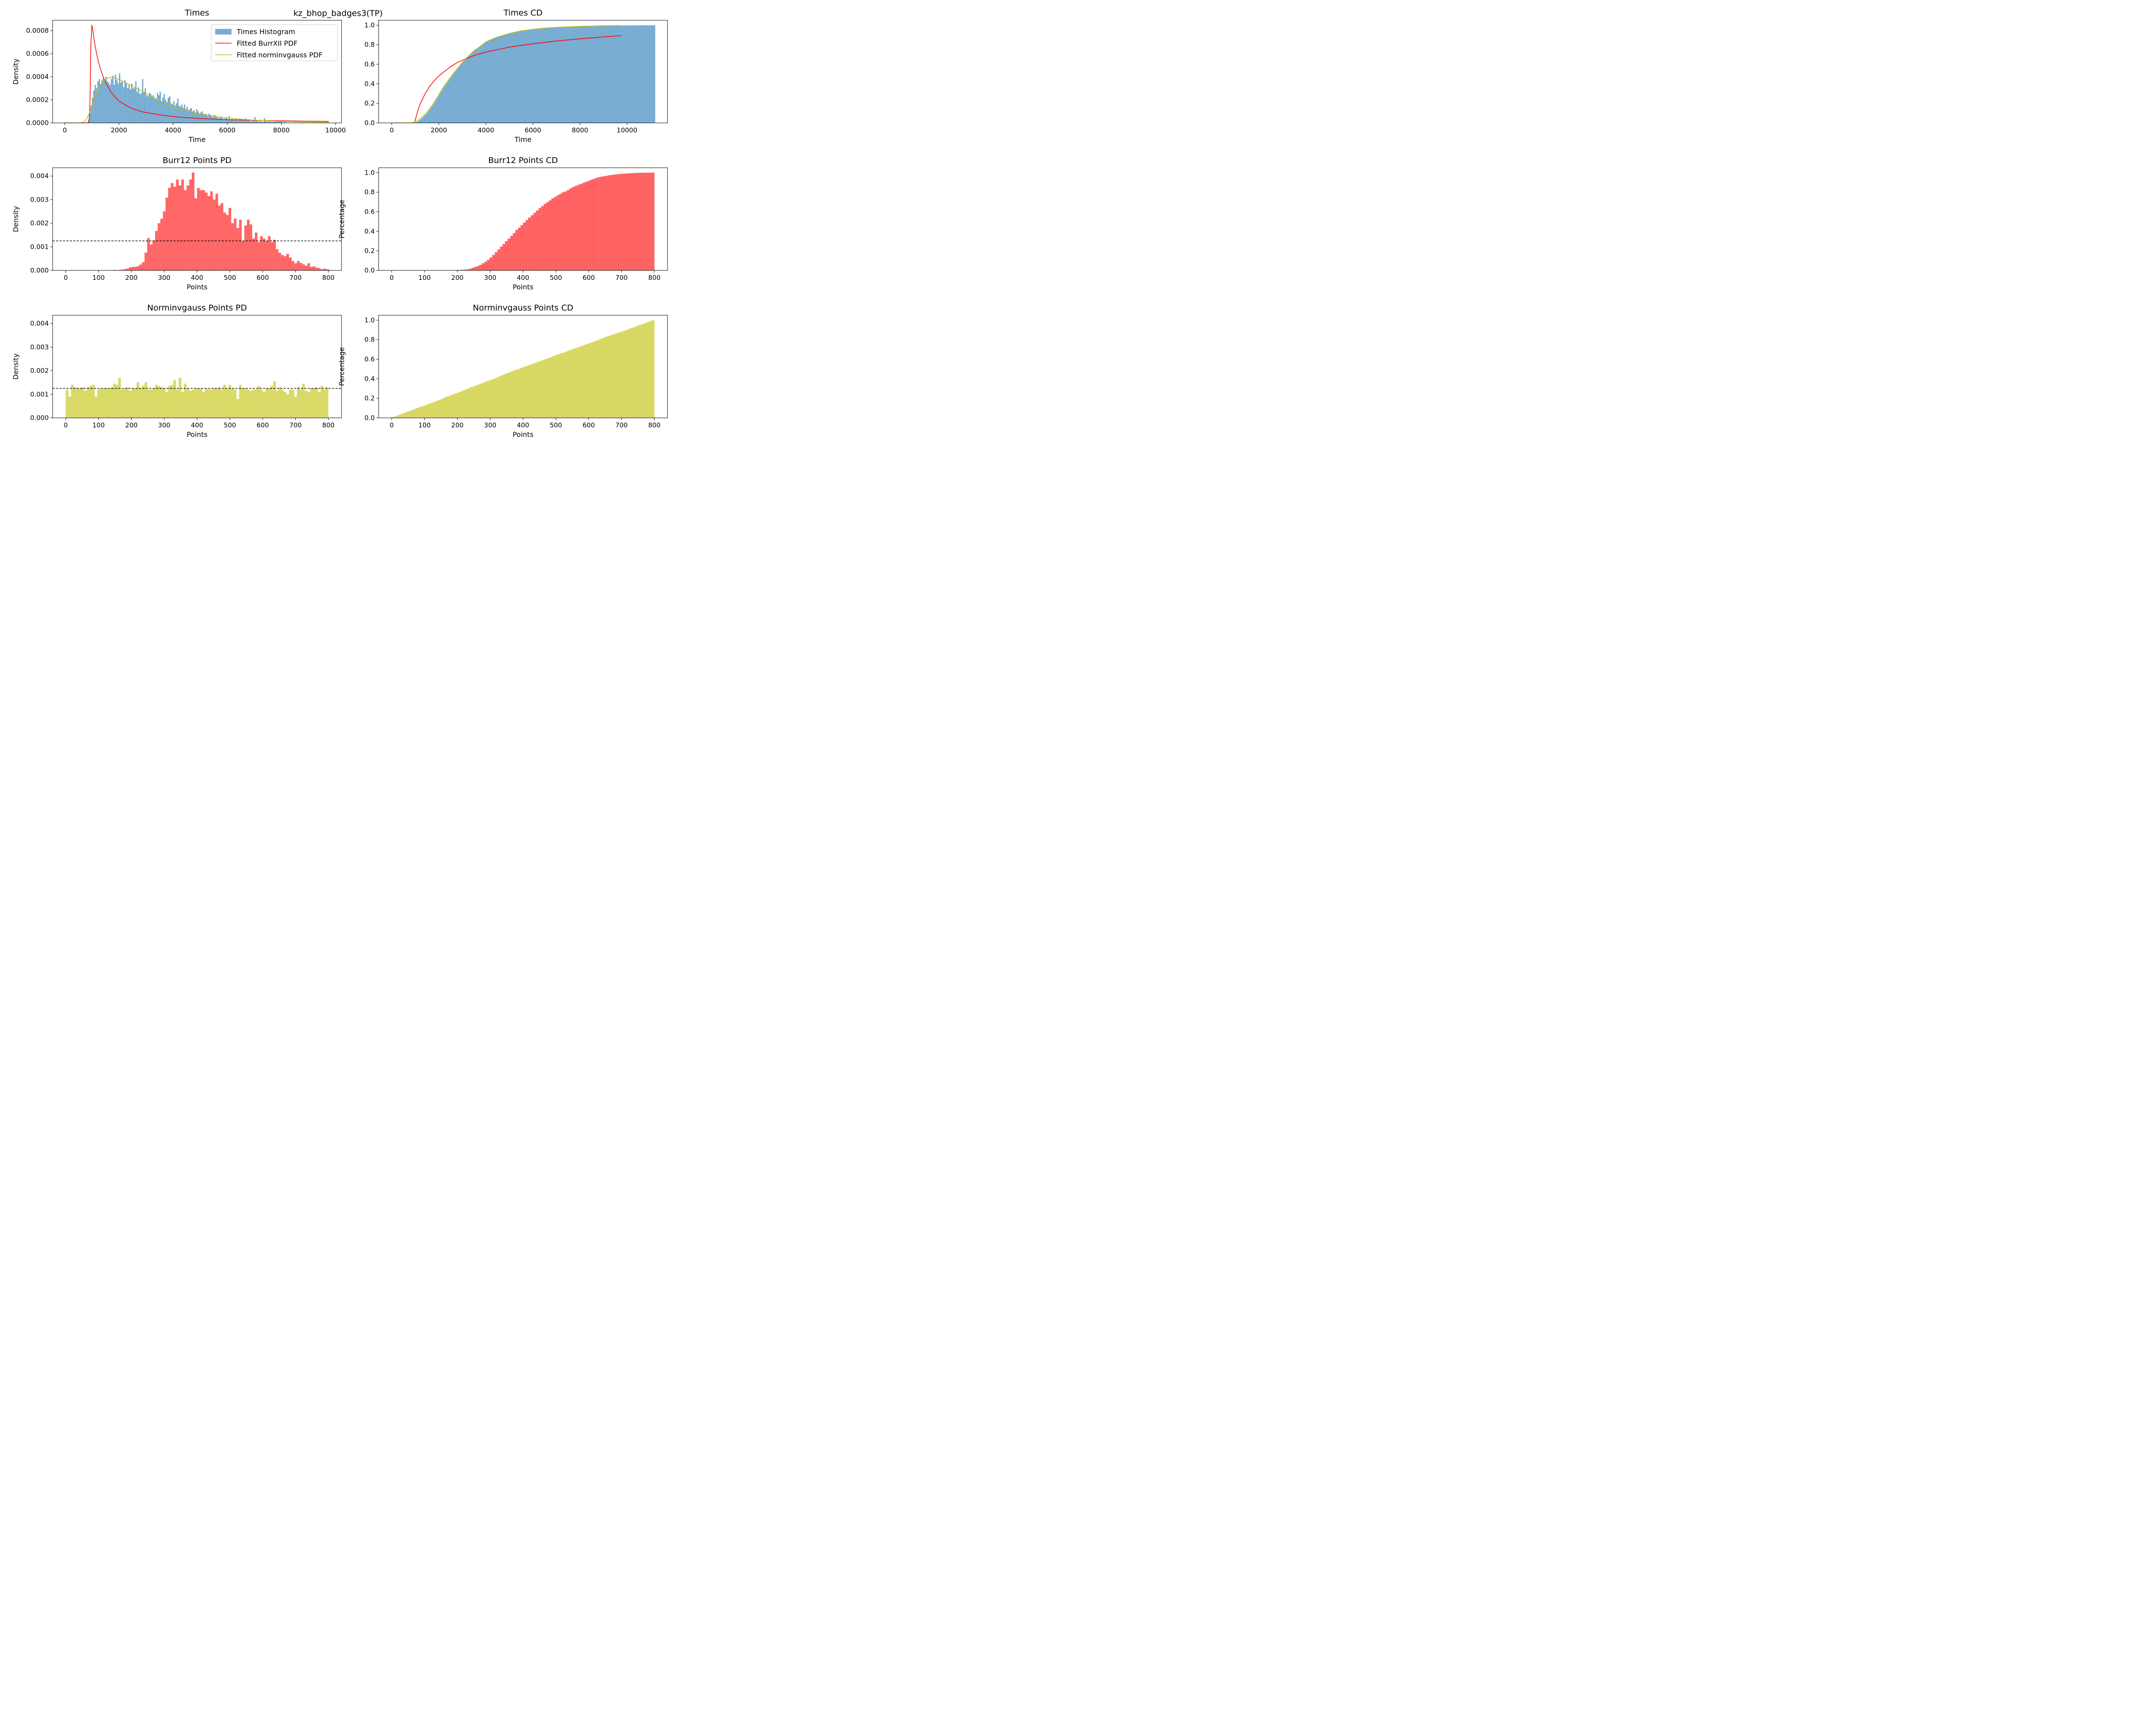  I want to click on y-tick-label: 1.0, so click(369, 320).